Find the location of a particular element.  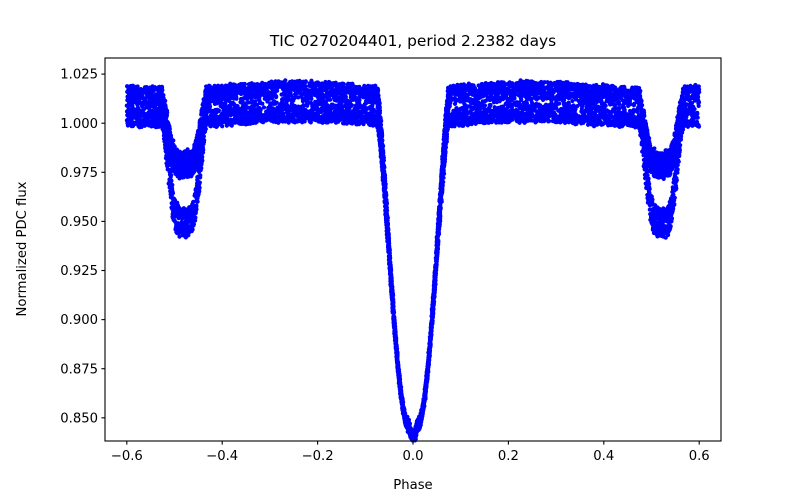

y-tick-label: 0.875 is located at coordinates (79, 369).